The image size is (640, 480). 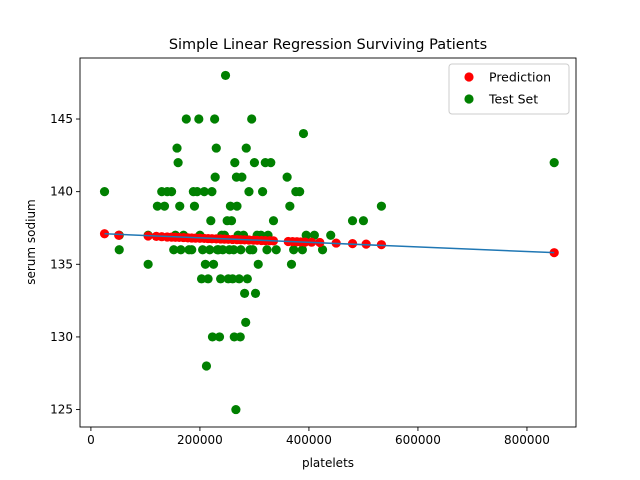 I want to click on regression-line, so click(x=329, y=243).